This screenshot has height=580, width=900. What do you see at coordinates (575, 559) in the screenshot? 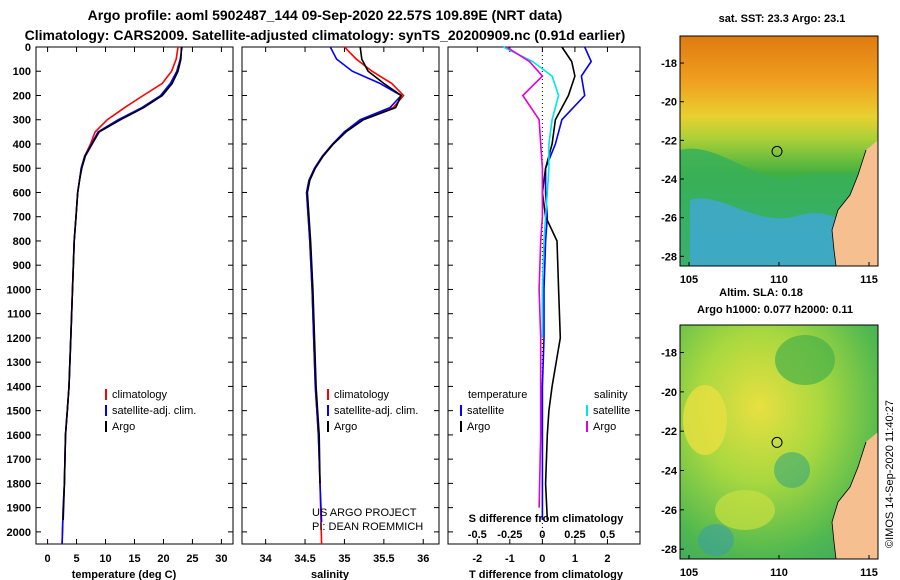
I see `x-tick-label: 1` at bounding box center [575, 559].